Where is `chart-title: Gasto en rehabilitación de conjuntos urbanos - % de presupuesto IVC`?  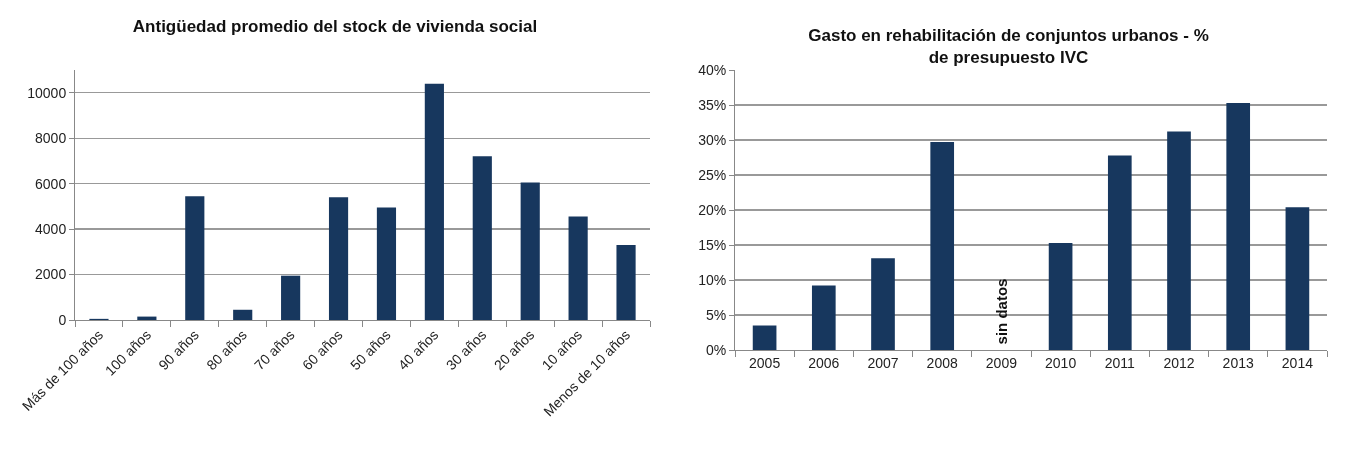 chart-title: Gasto en rehabilitación de conjuntos urbanos - % de presupuesto IVC is located at coordinates (1008, 46).